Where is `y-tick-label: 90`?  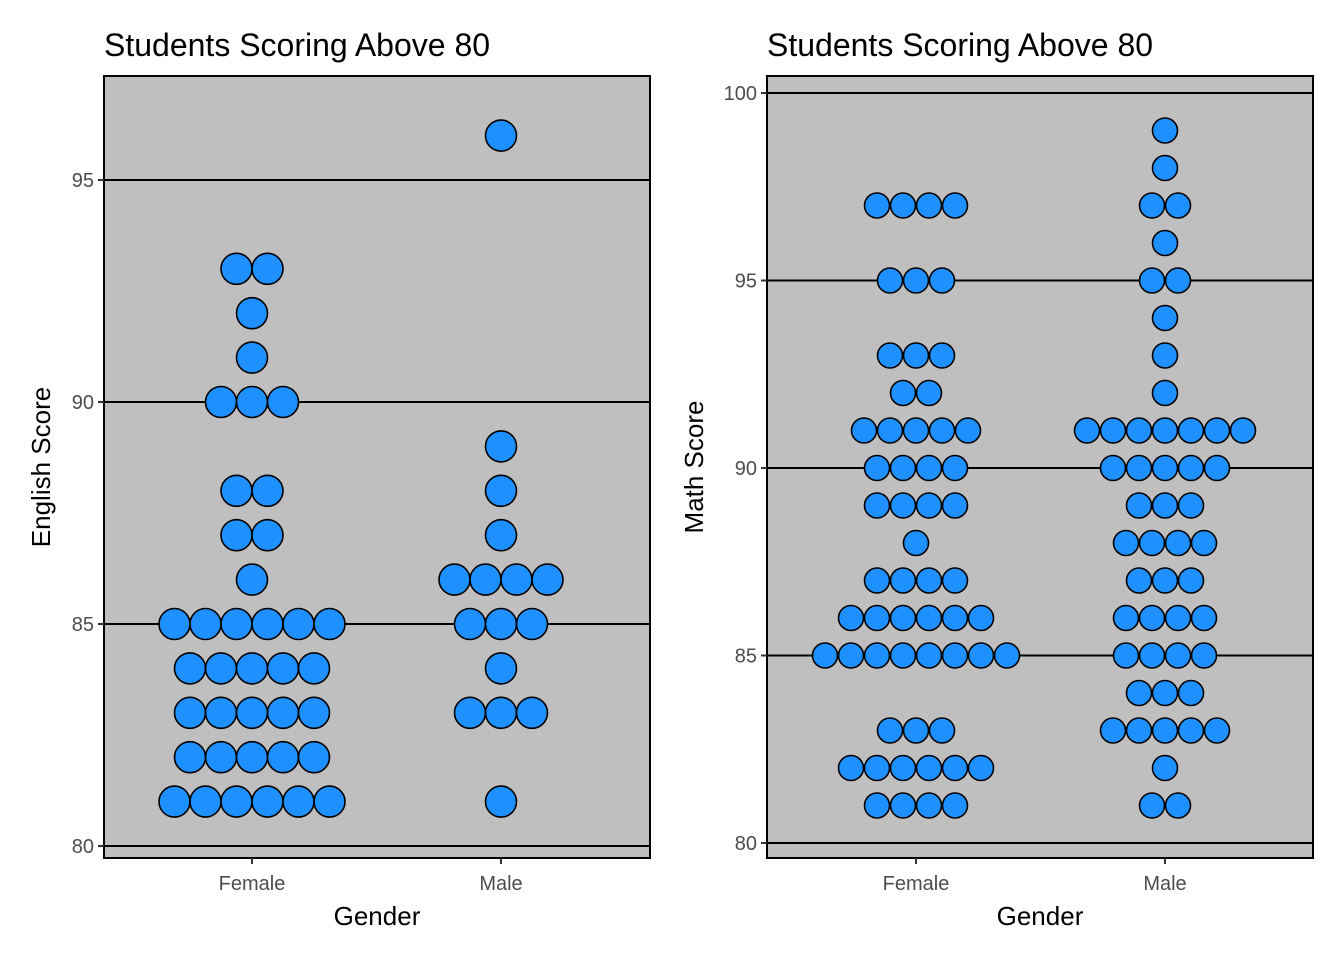
y-tick-label: 90 is located at coordinates (83, 403).